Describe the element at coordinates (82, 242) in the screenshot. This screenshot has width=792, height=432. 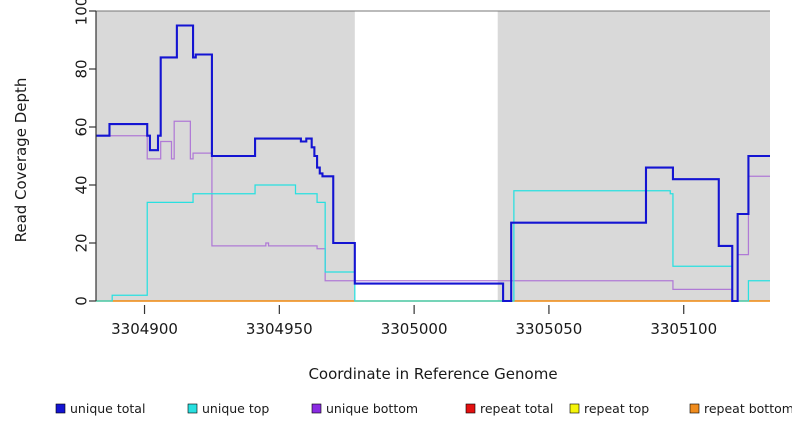
I see `y-tick-label-20: 20` at that location.